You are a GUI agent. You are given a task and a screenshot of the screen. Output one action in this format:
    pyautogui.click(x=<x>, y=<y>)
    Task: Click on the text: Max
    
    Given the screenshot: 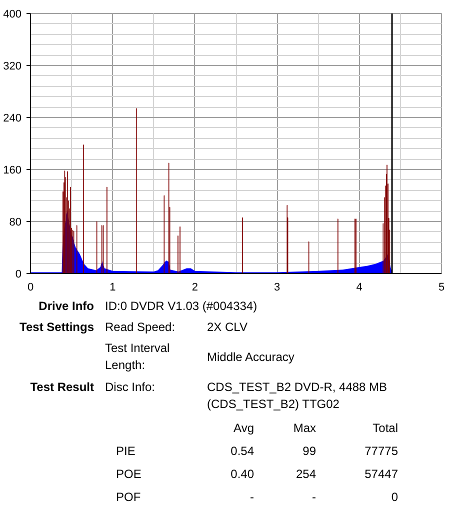 What is the action you would take?
    pyautogui.click(x=304, y=428)
    